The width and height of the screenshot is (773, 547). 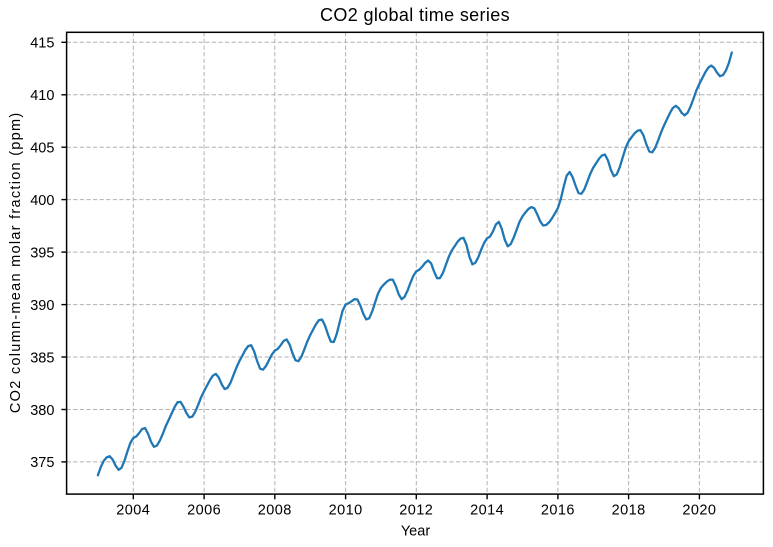 What do you see at coordinates (487, 511) in the screenshot?
I see `svg-text: 2014` at bounding box center [487, 511].